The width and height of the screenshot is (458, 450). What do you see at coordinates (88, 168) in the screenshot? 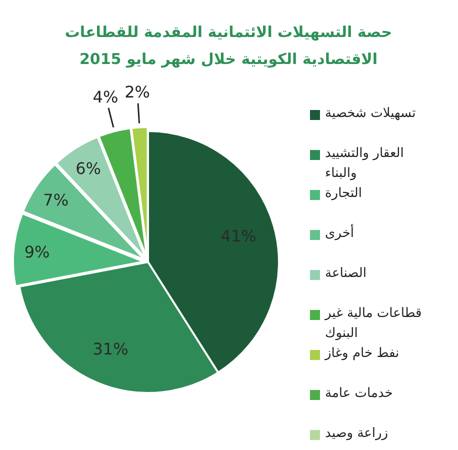
I see `data-label: 6%` at bounding box center [88, 168].